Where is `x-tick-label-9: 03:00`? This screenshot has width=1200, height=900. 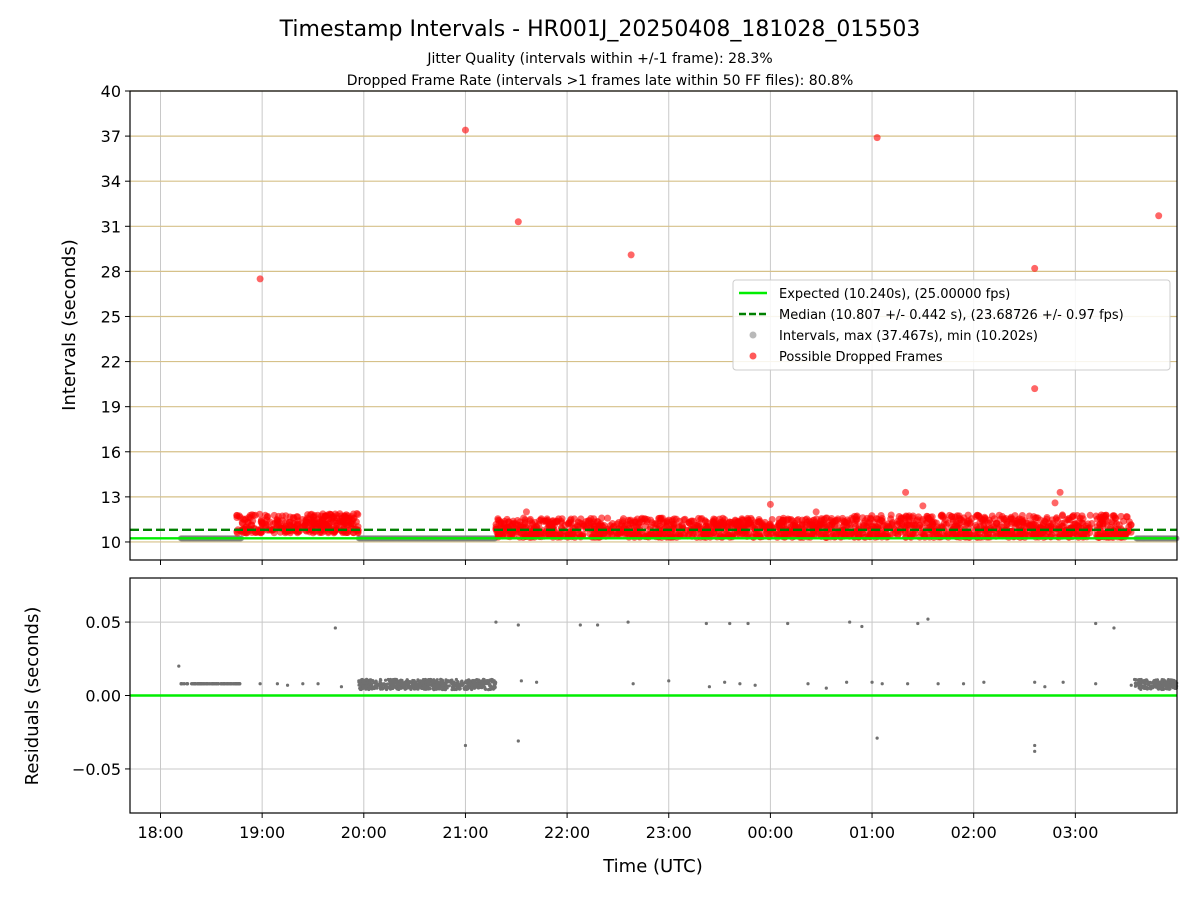 x-tick-label-9: 03:00 is located at coordinates (1075, 832).